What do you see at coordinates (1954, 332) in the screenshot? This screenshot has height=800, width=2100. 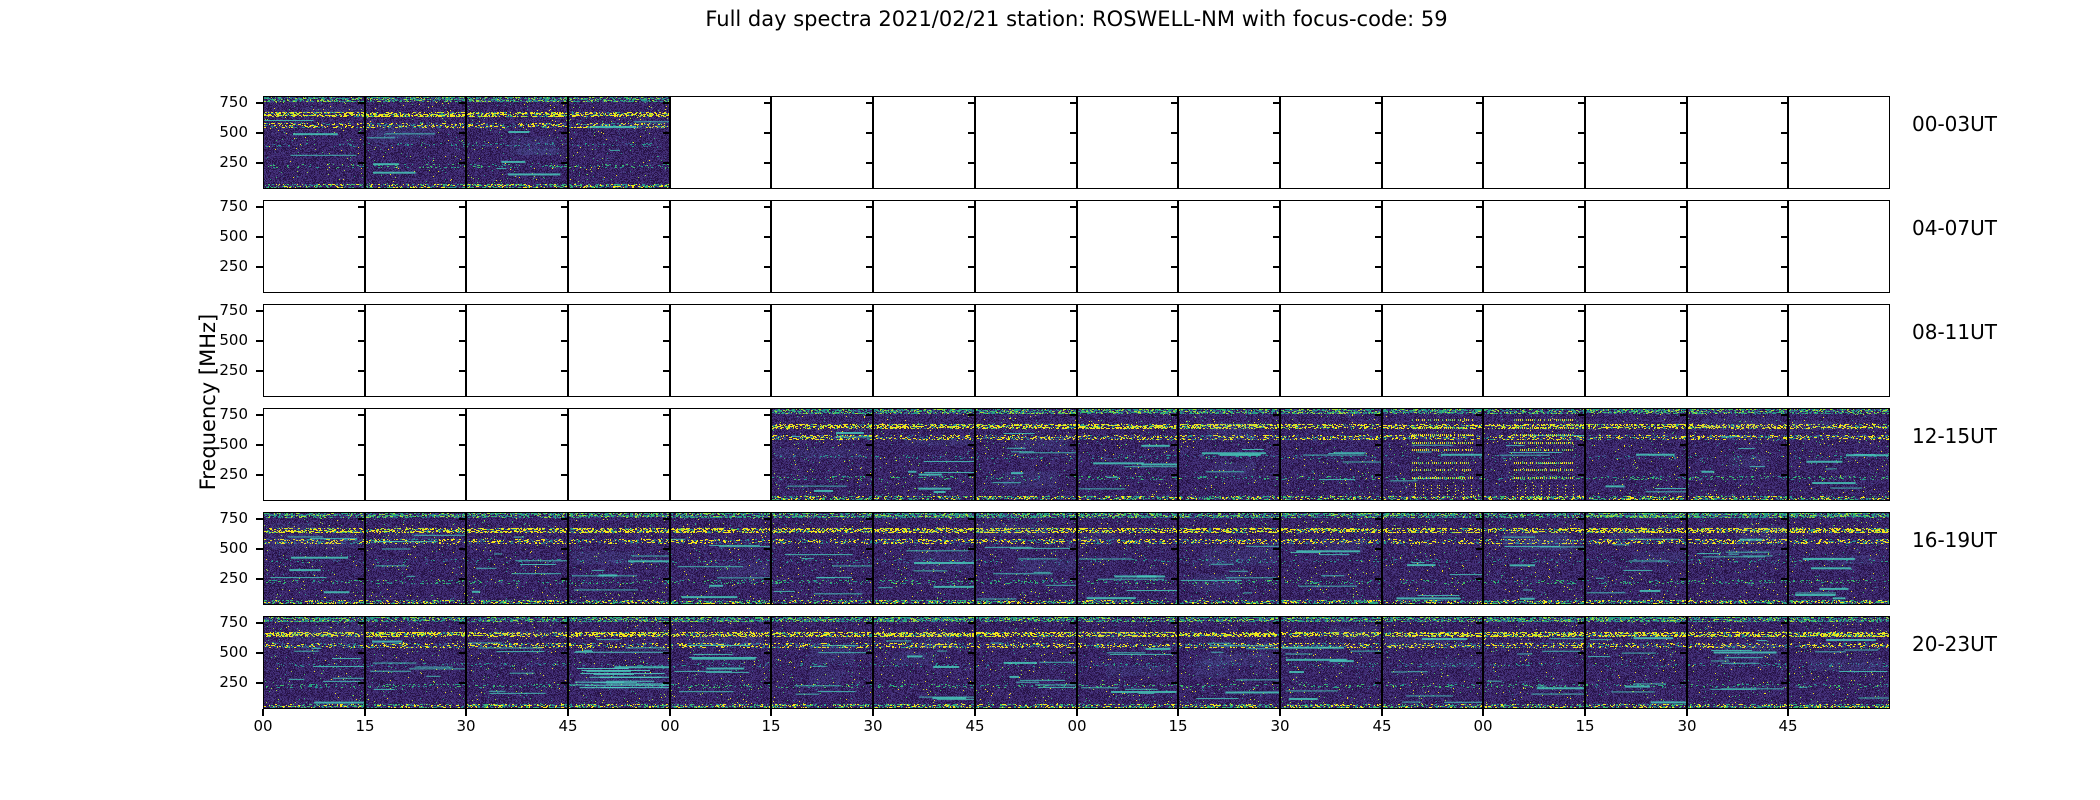 I see `row-time-label: 08-11UT` at bounding box center [1954, 332].